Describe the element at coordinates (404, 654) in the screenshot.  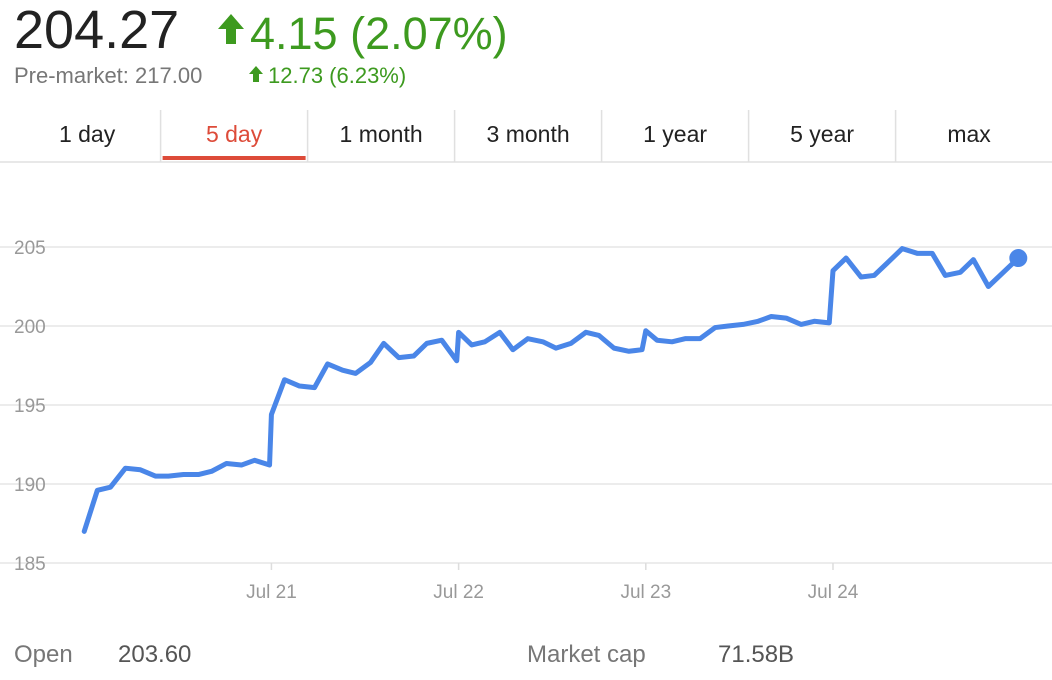
I see `stats: Open 203.60 Market cap 71.58B` at that location.